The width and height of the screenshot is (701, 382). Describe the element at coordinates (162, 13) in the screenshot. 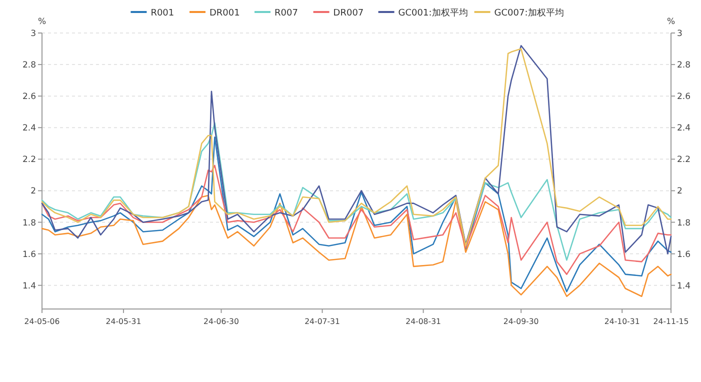

I see `legend-label: R001` at that location.